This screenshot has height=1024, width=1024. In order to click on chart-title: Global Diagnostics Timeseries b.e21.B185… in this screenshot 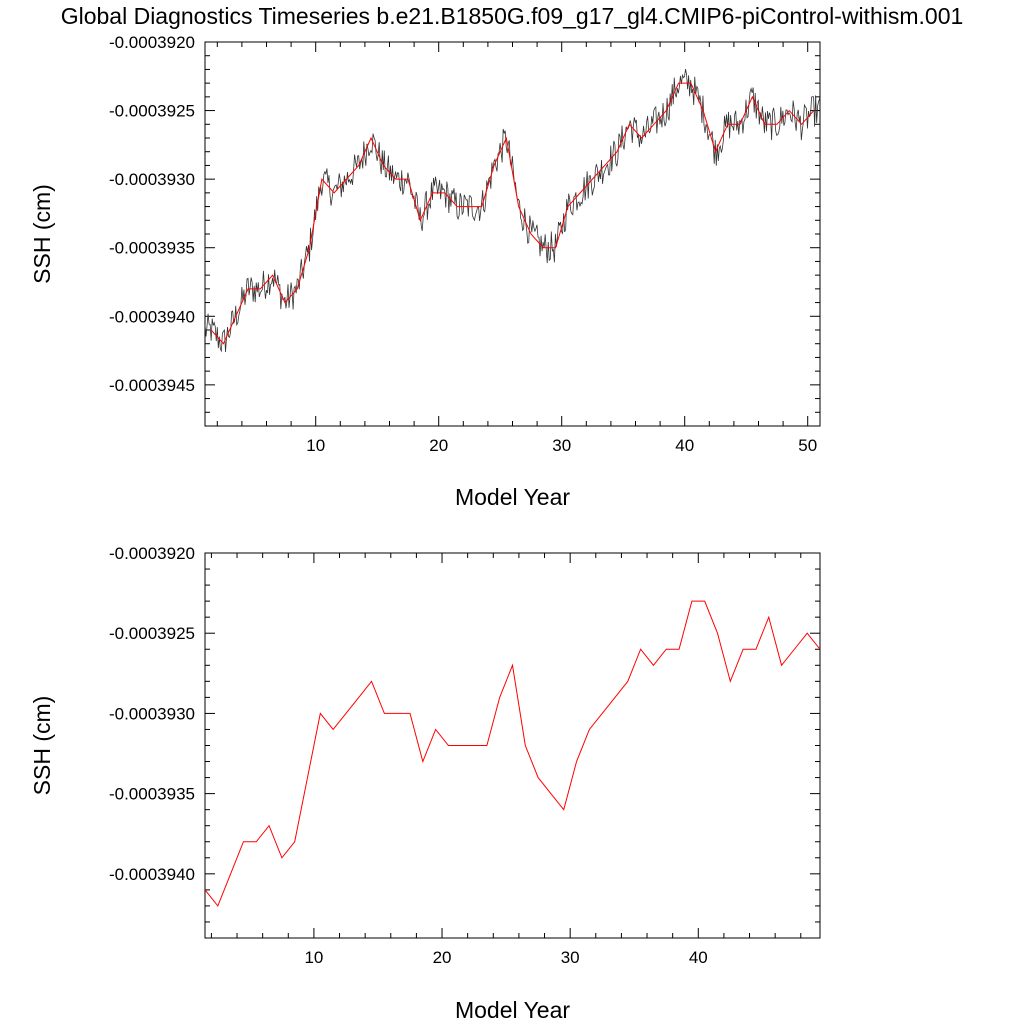, I will do `click(512, 16)`.